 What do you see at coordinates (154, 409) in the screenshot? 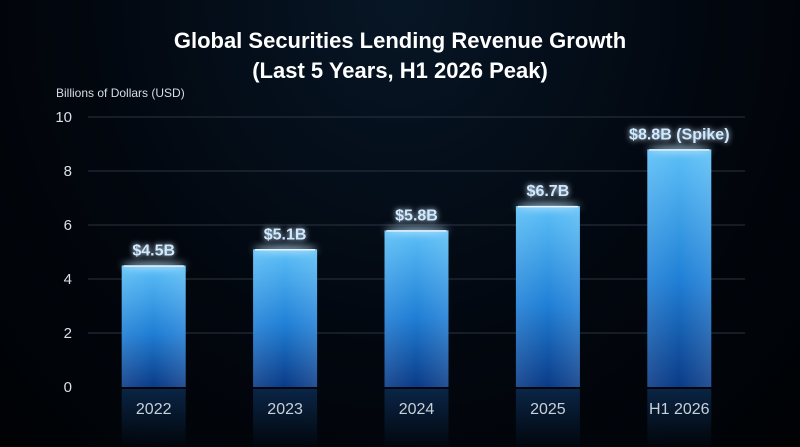
I see `x-tick-label: 2022` at bounding box center [154, 409].